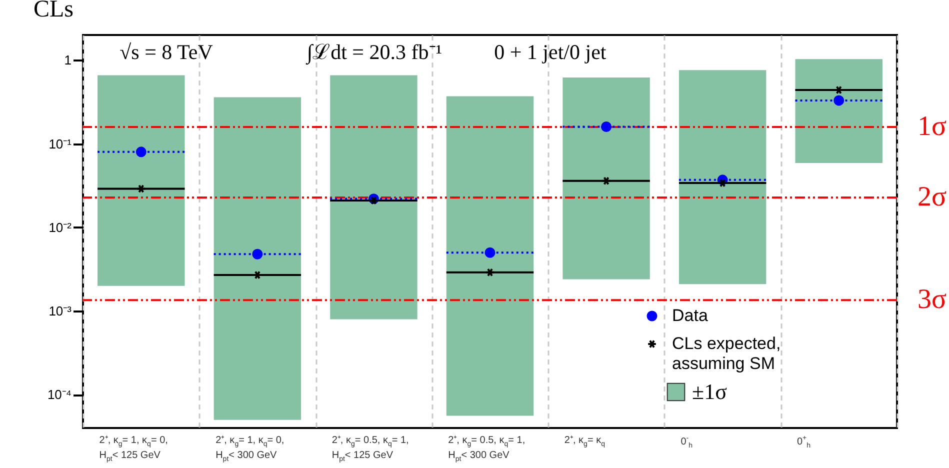 The image size is (949, 468). Describe the element at coordinates (166, 52) in the screenshot. I see `annotation: √s = 8 TeV` at that location.